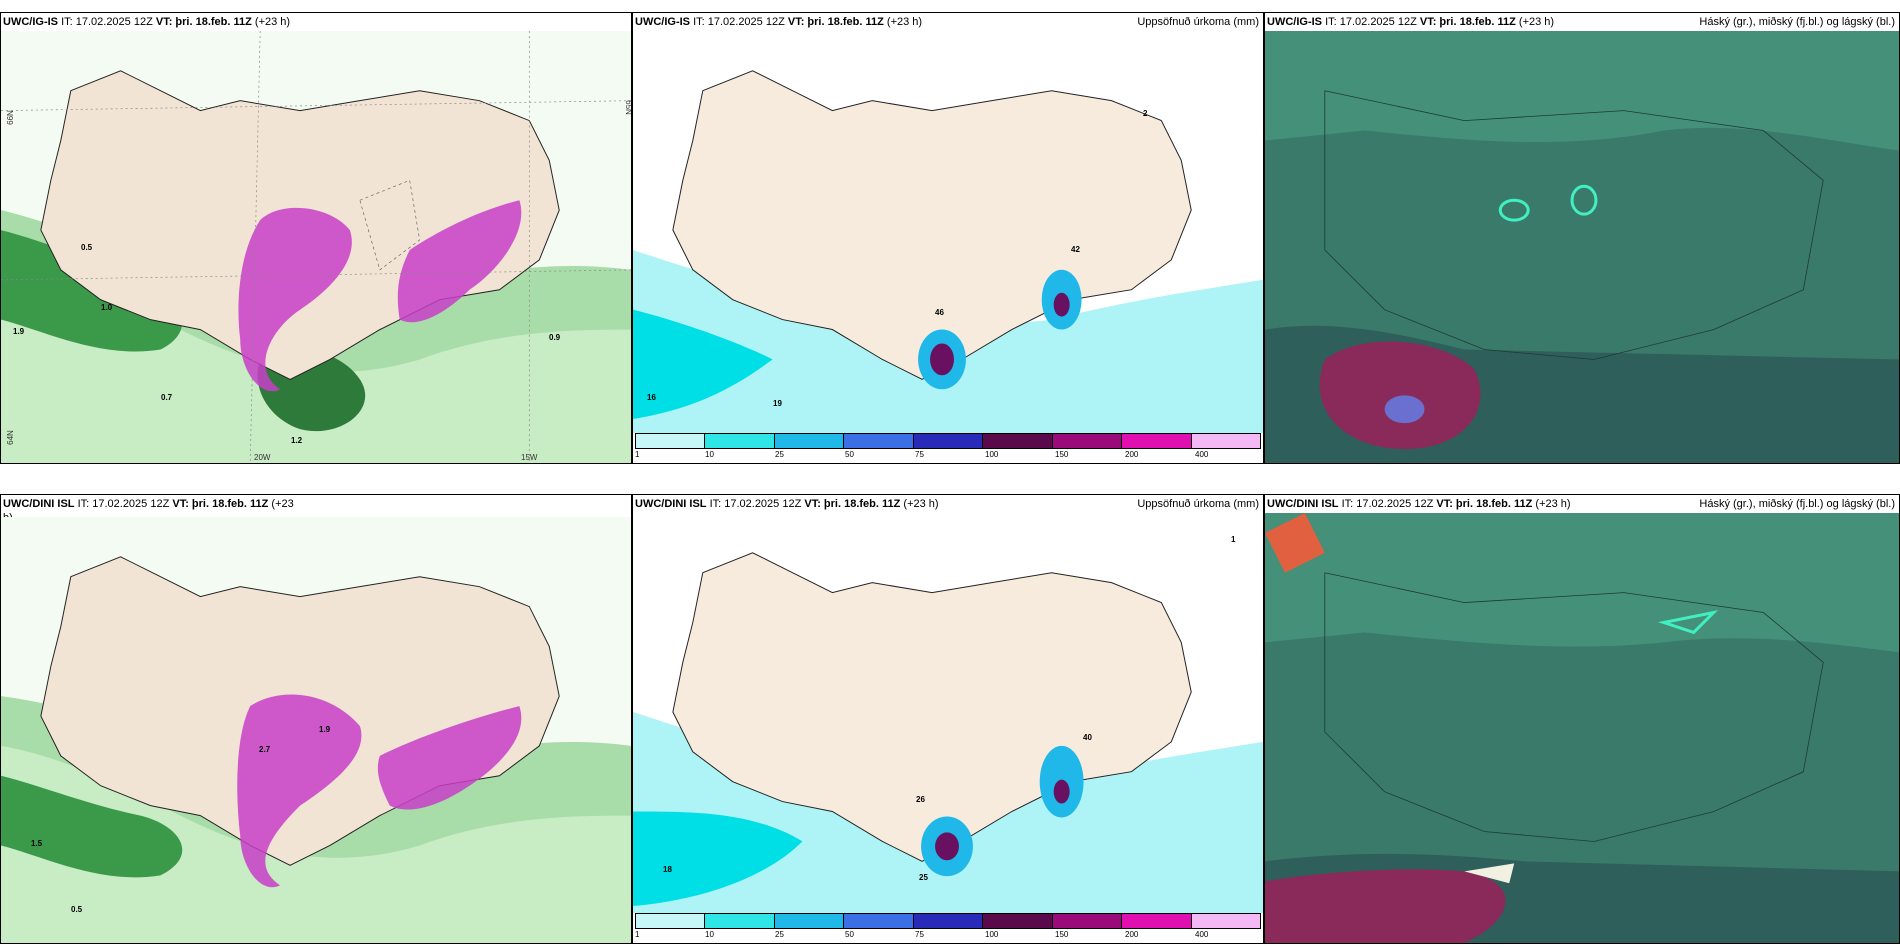  I want to click on value-label: 26, so click(920, 799).